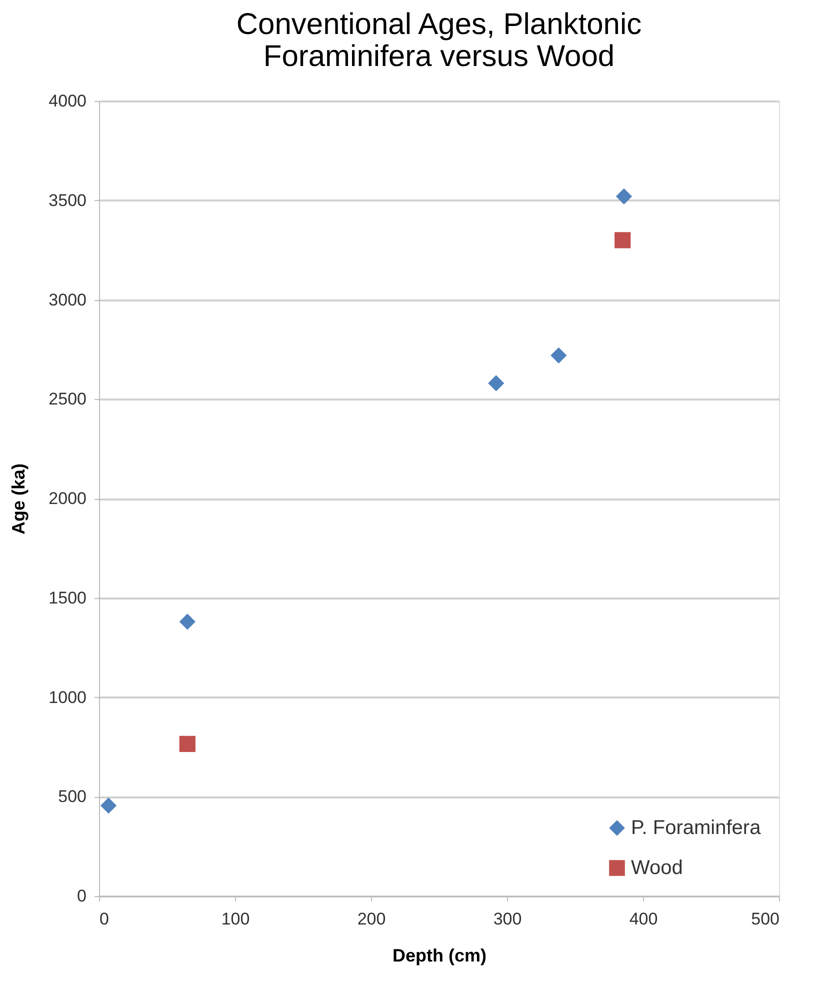  Describe the element at coordinates (507, 919) in the screenshot. I see `x-tick-label: 300` at that location.